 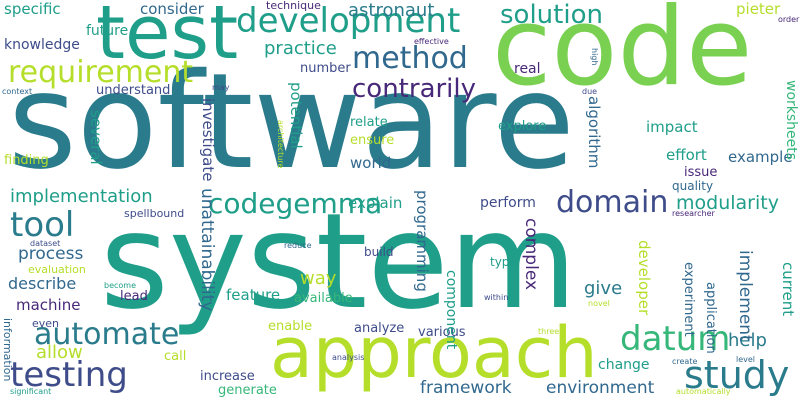 I want to click on word-within: within, so click(x=496, y=297).